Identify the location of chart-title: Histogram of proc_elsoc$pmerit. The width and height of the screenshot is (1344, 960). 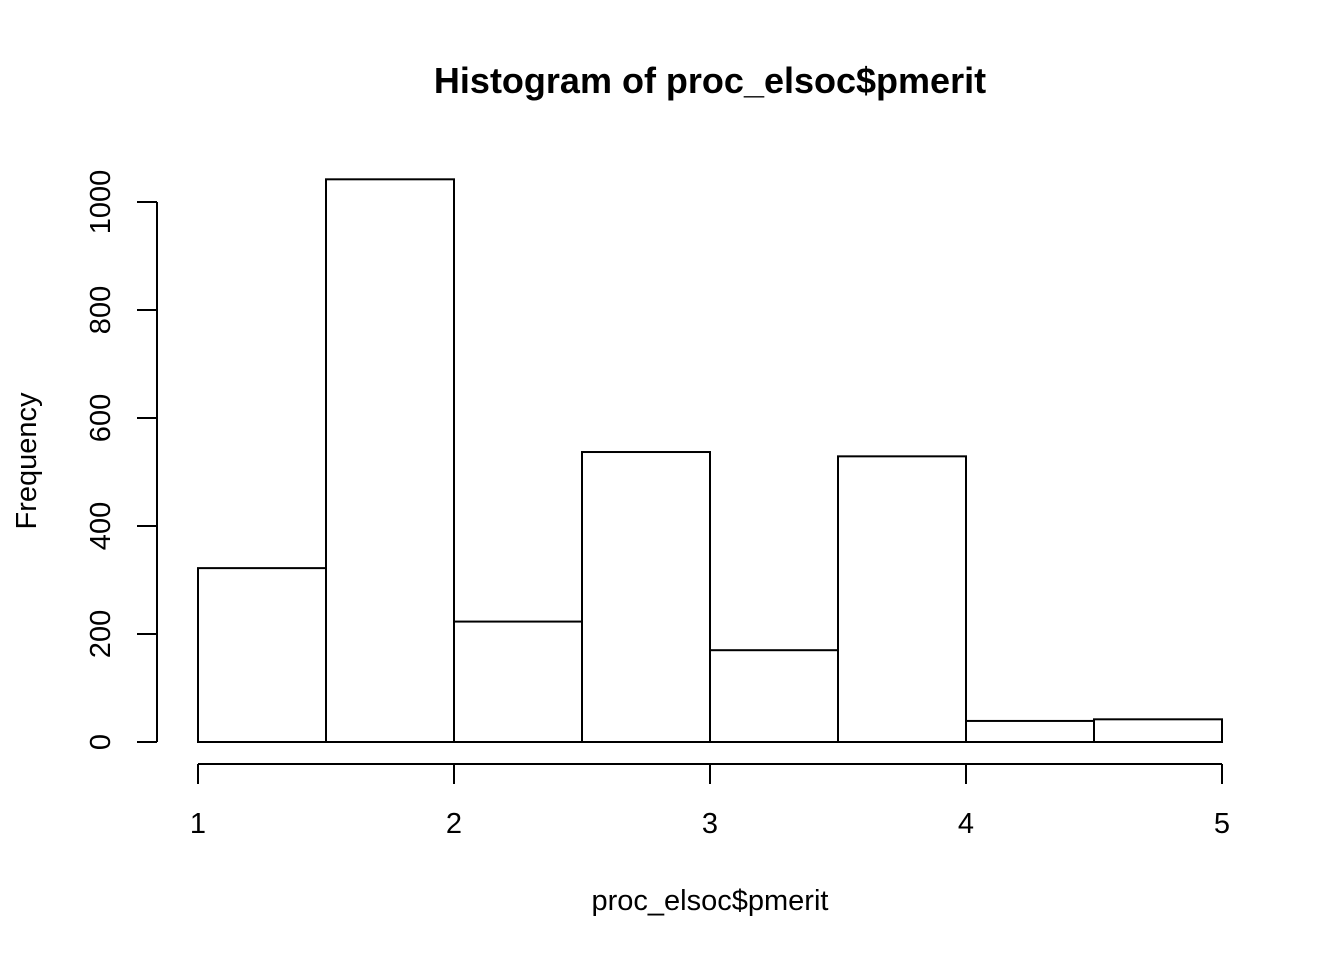
(710, 80).